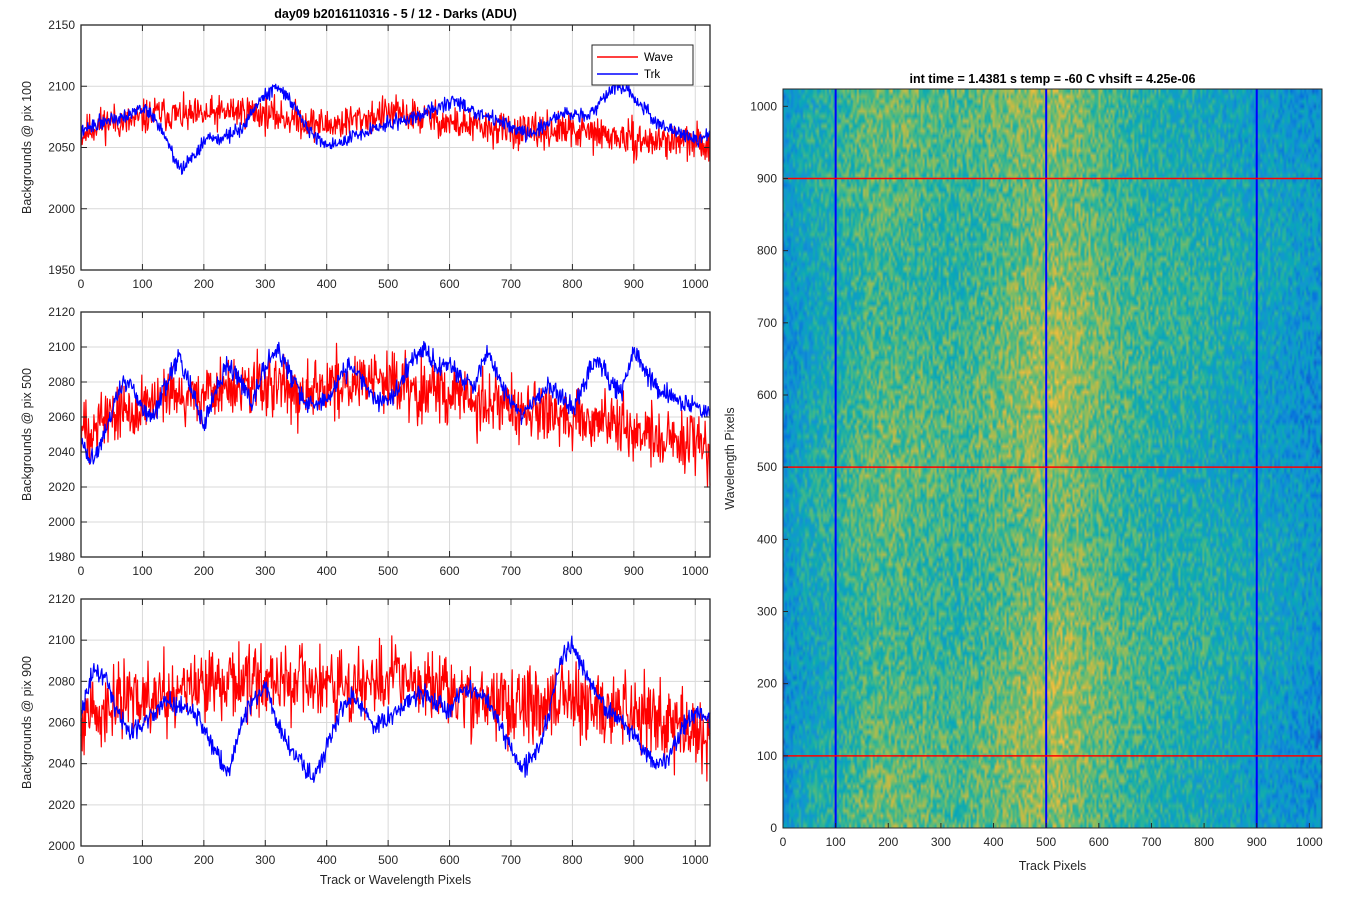 The image size is (1350, 900). I want to click on y-tick-label: 1000, so click(763, 106).